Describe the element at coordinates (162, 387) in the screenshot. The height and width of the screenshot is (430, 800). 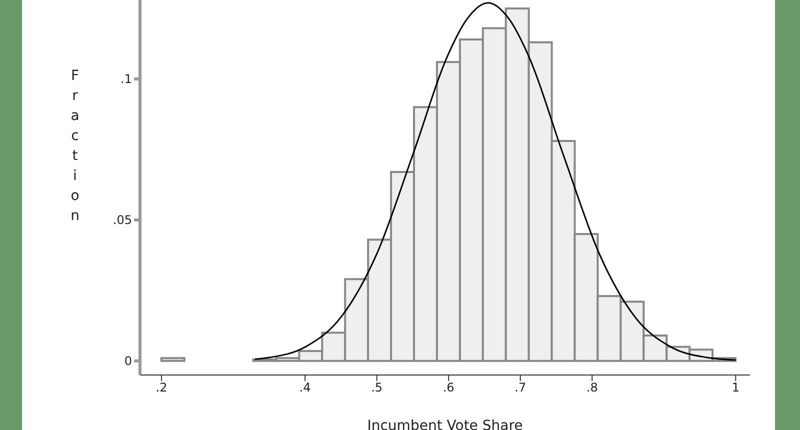
I see `x-tick-label: .2` at that location.